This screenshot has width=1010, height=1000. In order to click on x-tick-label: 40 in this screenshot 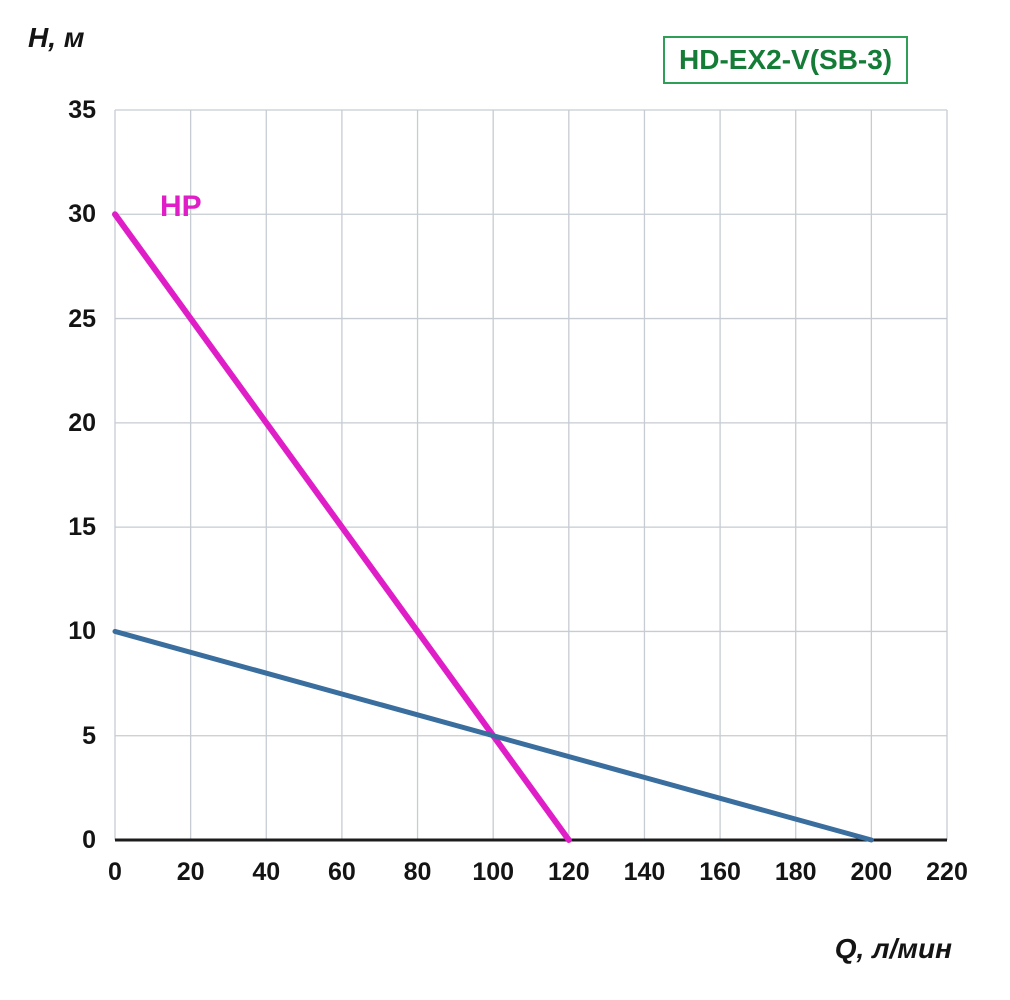, I will do `click(266, 872)`.